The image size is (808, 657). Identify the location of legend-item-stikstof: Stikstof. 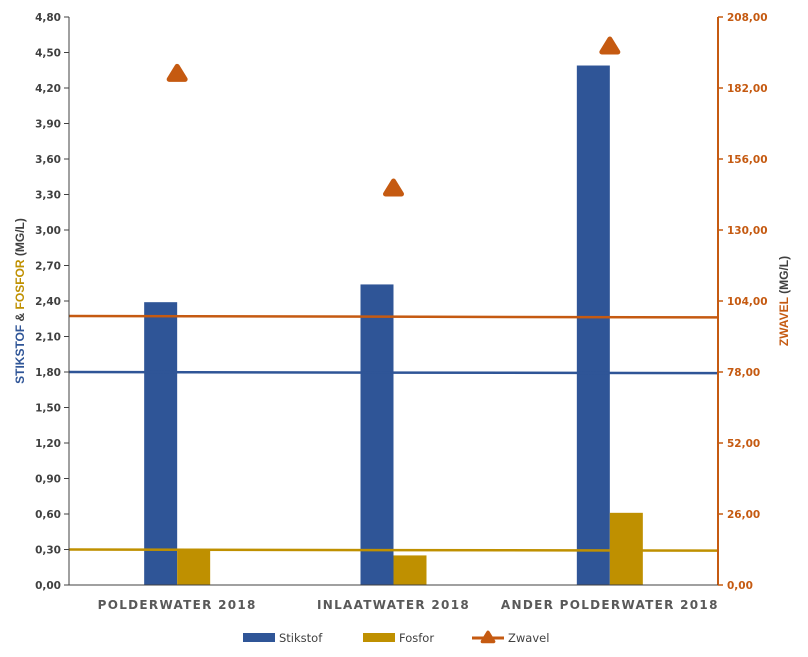
(283, 638).